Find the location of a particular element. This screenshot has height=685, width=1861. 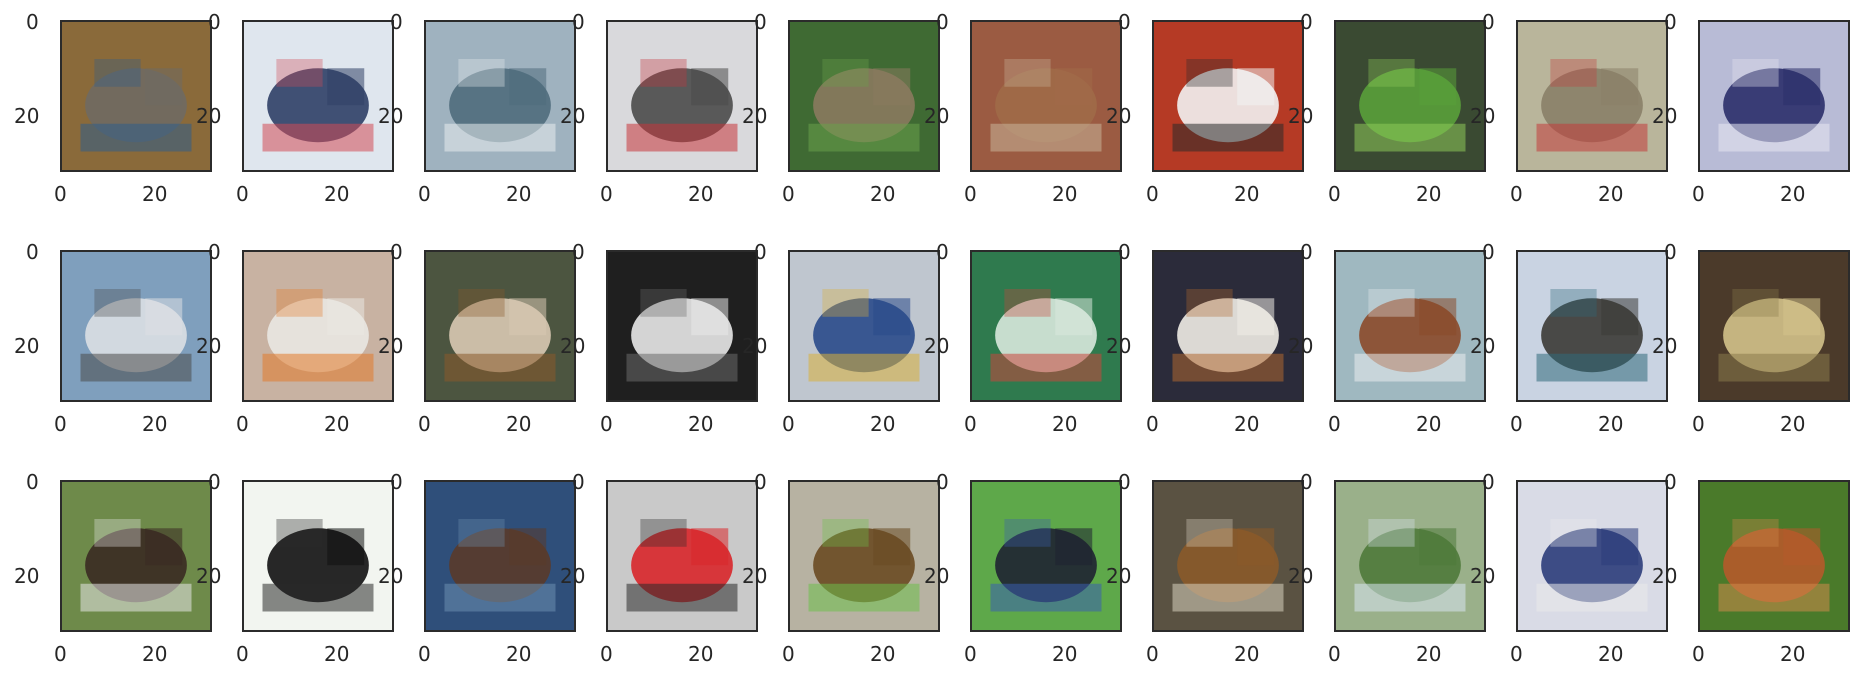

dog-image is located at coordinates (1228, 326).